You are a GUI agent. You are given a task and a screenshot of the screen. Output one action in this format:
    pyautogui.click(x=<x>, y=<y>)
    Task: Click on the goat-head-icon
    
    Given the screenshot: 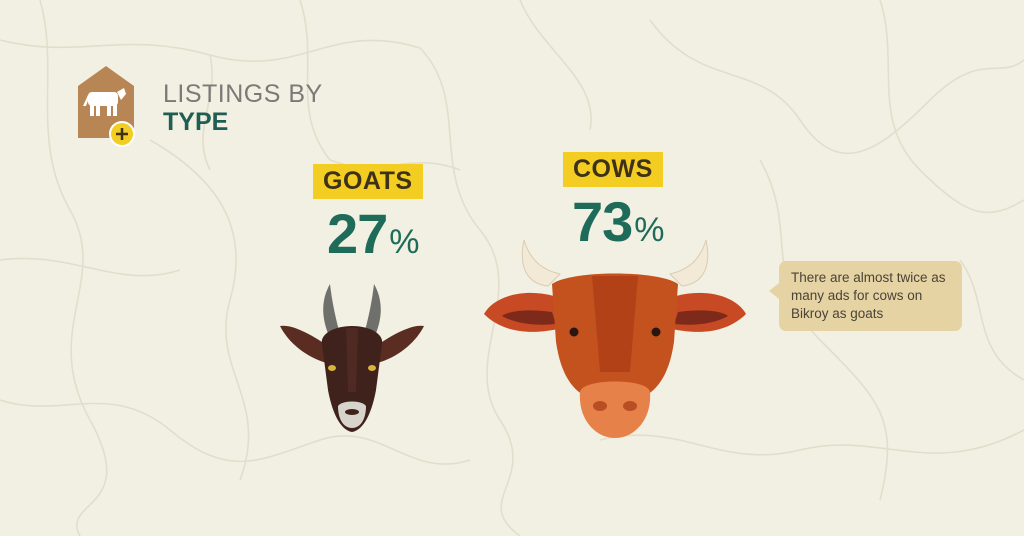 What is the action you would take?
    pyautogui.click(x=352, y=358)
    